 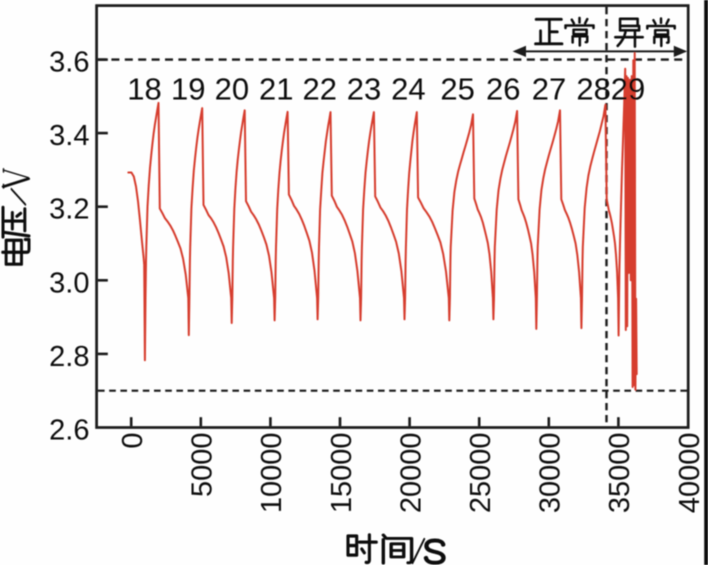 What do you see at coordinates (620, 473) in the screenshot?
I see `svg-text: 35000` at bounding box center [620, 473].